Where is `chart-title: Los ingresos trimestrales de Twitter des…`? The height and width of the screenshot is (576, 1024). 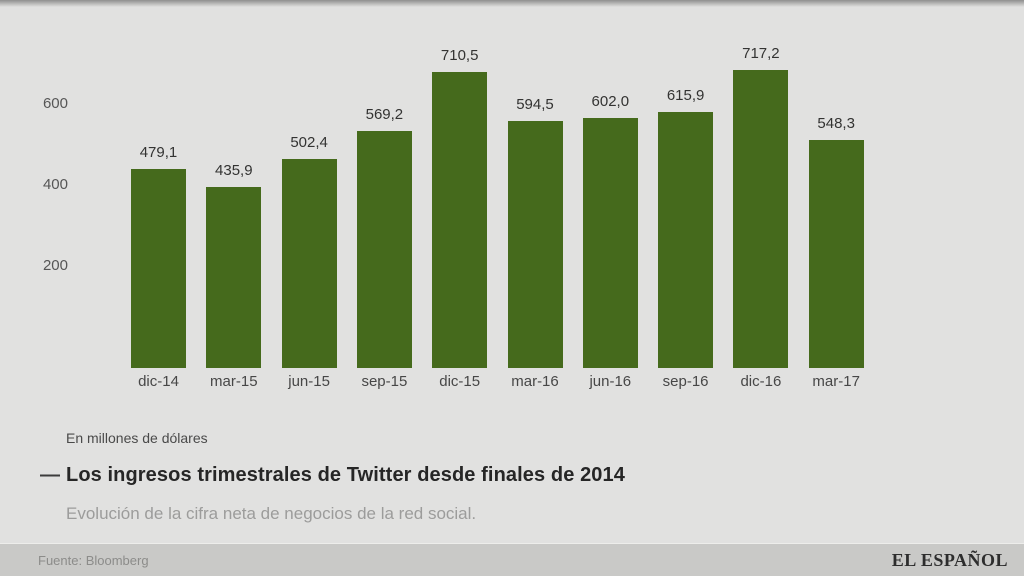
chart-title: Los ingresos trimestrales de Twitter des… is located at coordinates (345, 475).